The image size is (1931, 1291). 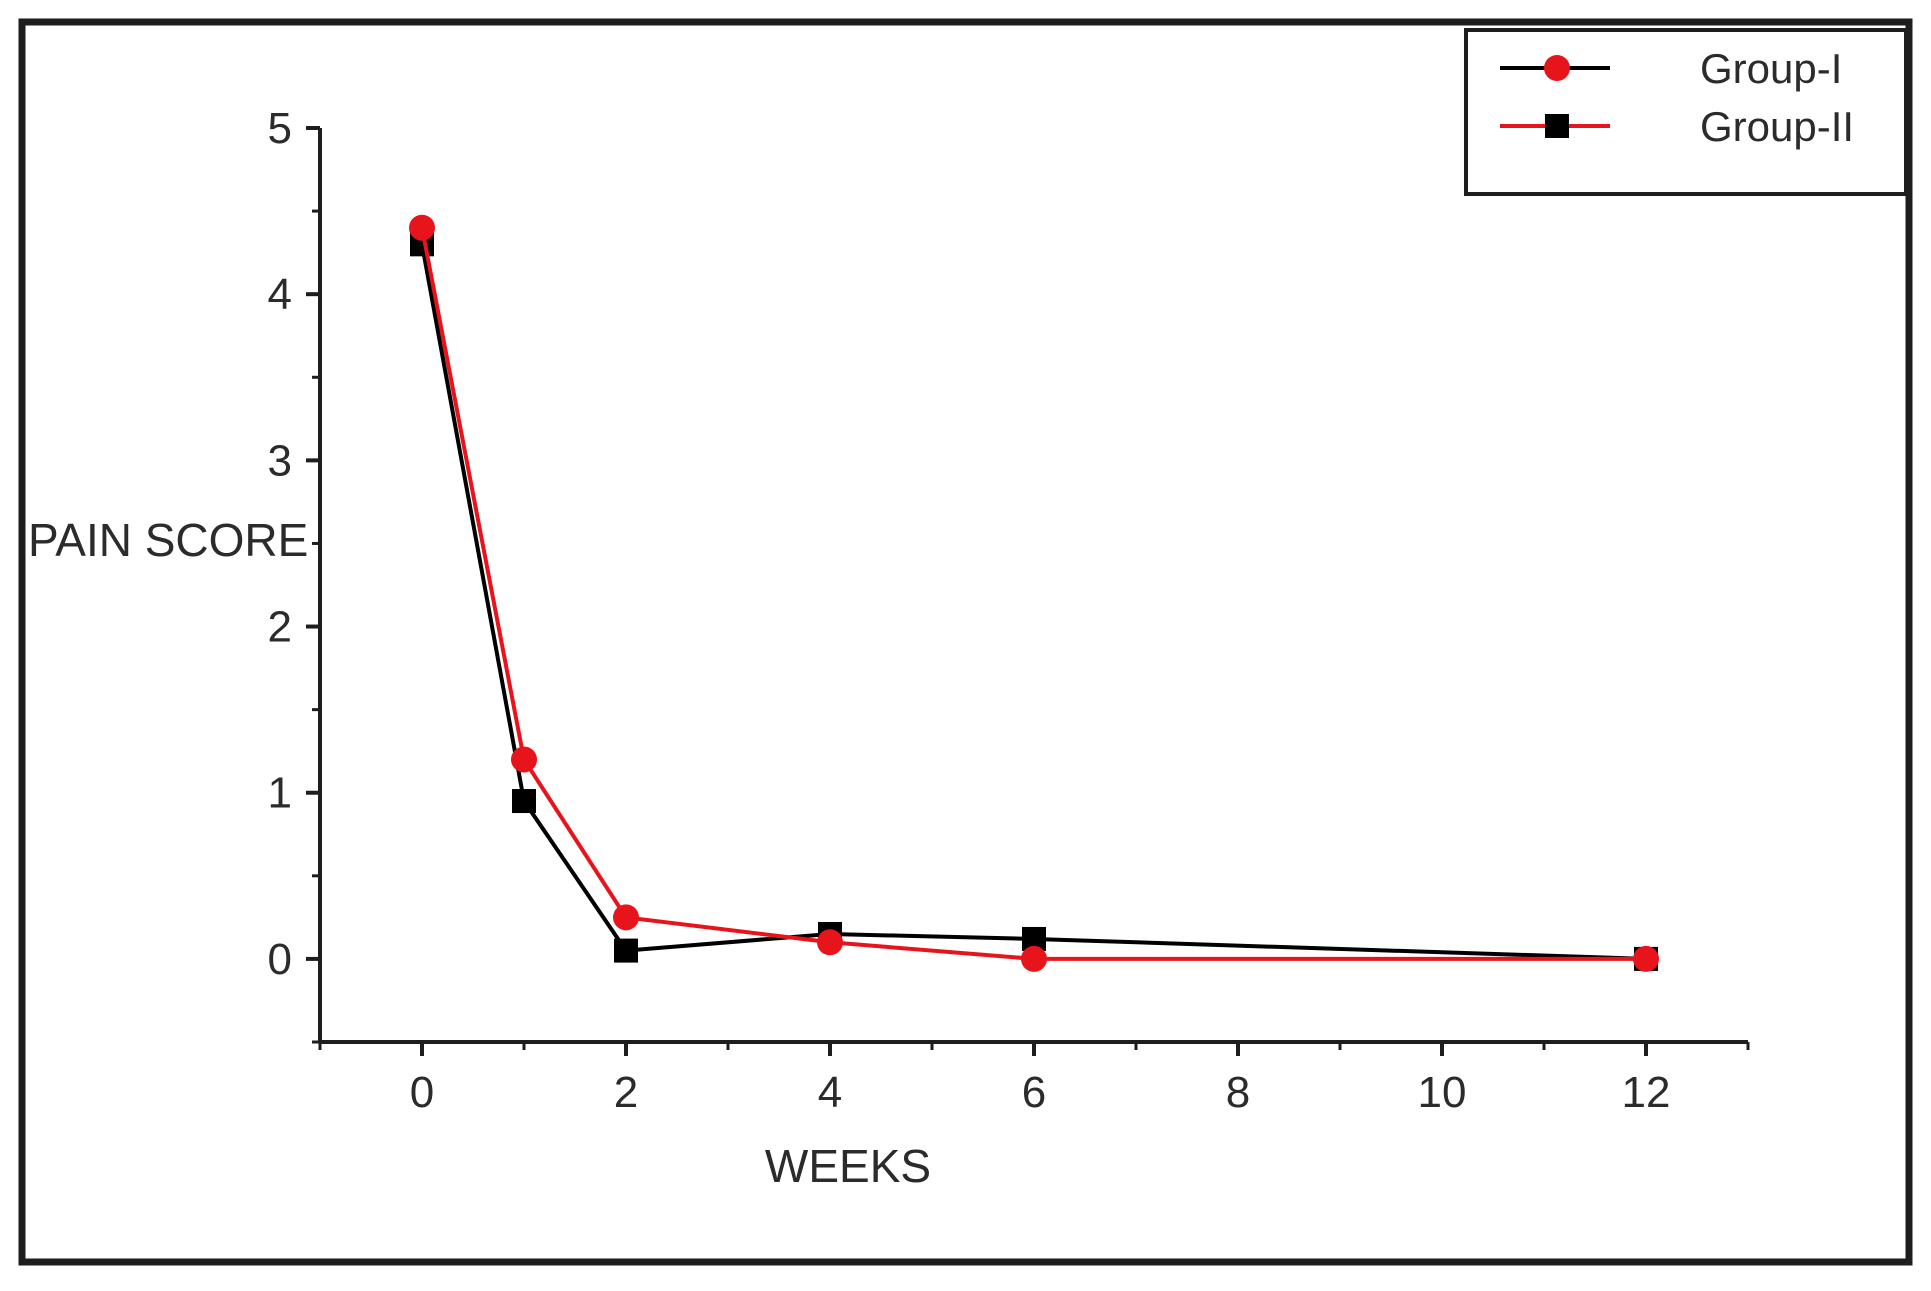 I want to click on legend-marker-group-i, so click(x=1557, y=68).